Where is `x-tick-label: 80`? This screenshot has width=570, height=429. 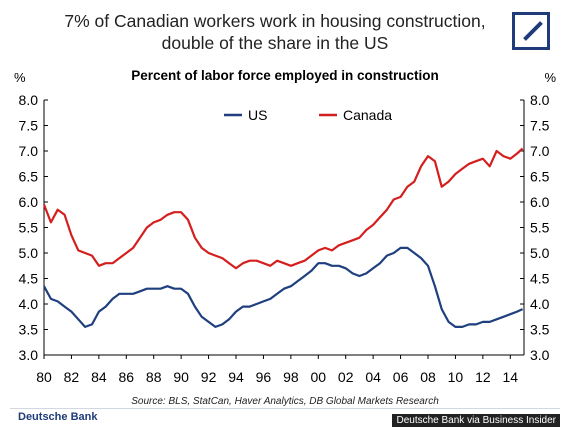
x-tick-label: 80 is located at coordinates (44, 377).